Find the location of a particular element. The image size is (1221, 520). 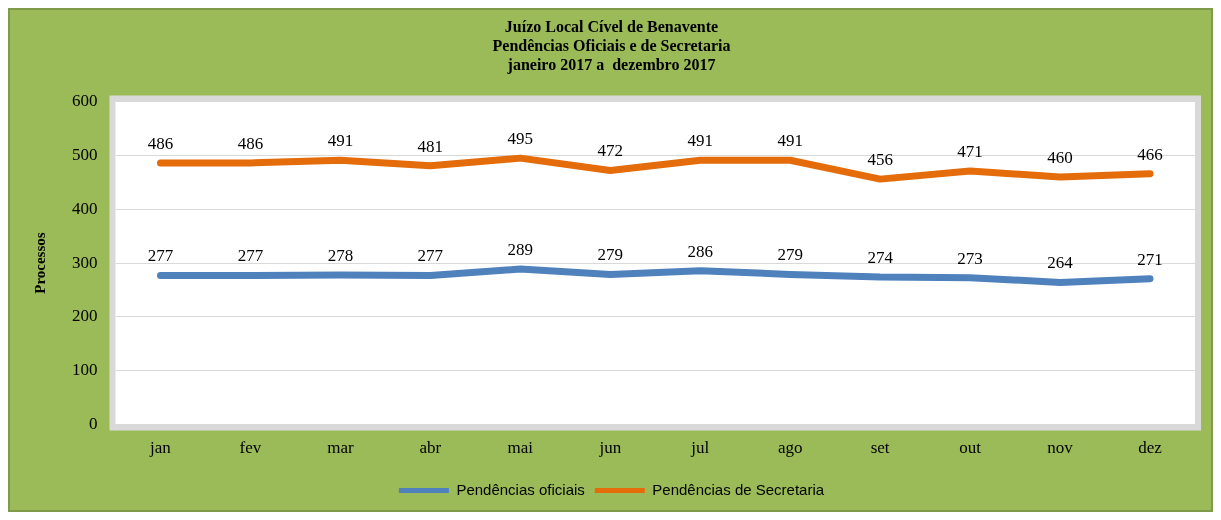

data-label: 456 is located at coordinates (880, 160).